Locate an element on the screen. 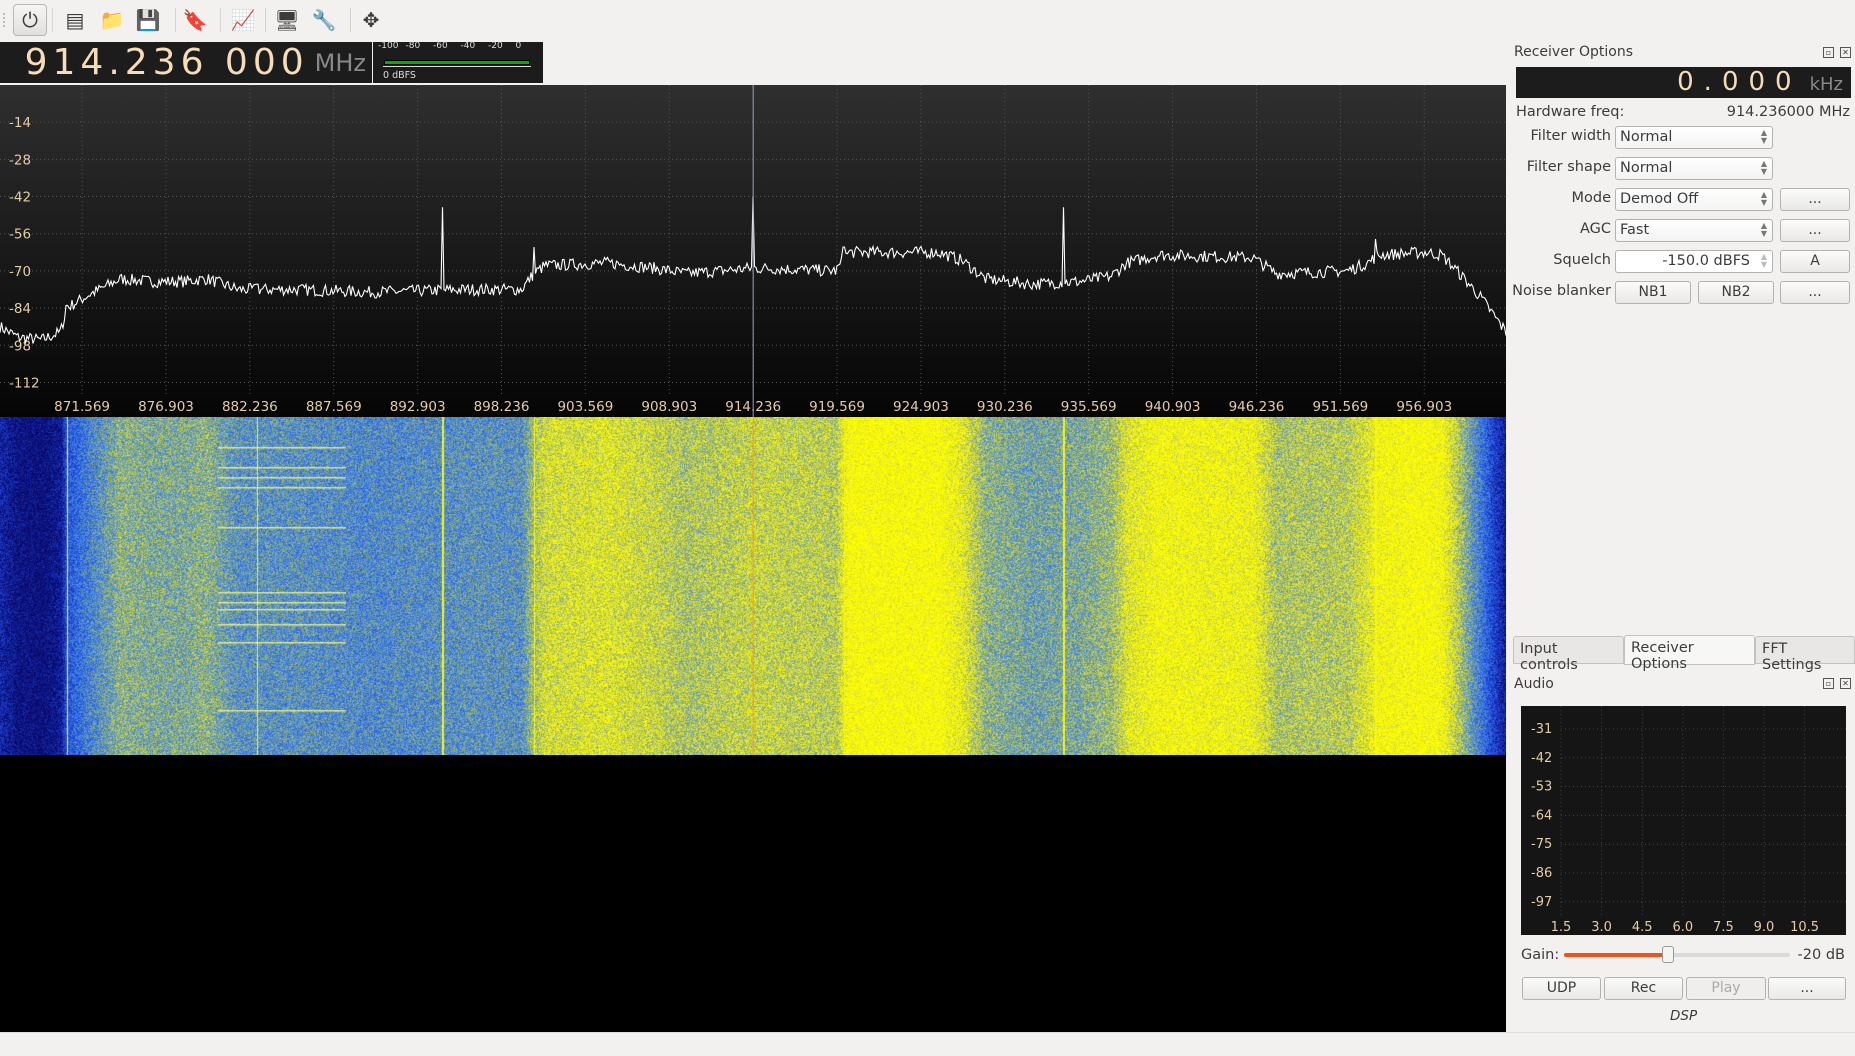 The image size is (1855, 1056). filter-shape-label: Filter shape is located at coordinates (1546, 167).